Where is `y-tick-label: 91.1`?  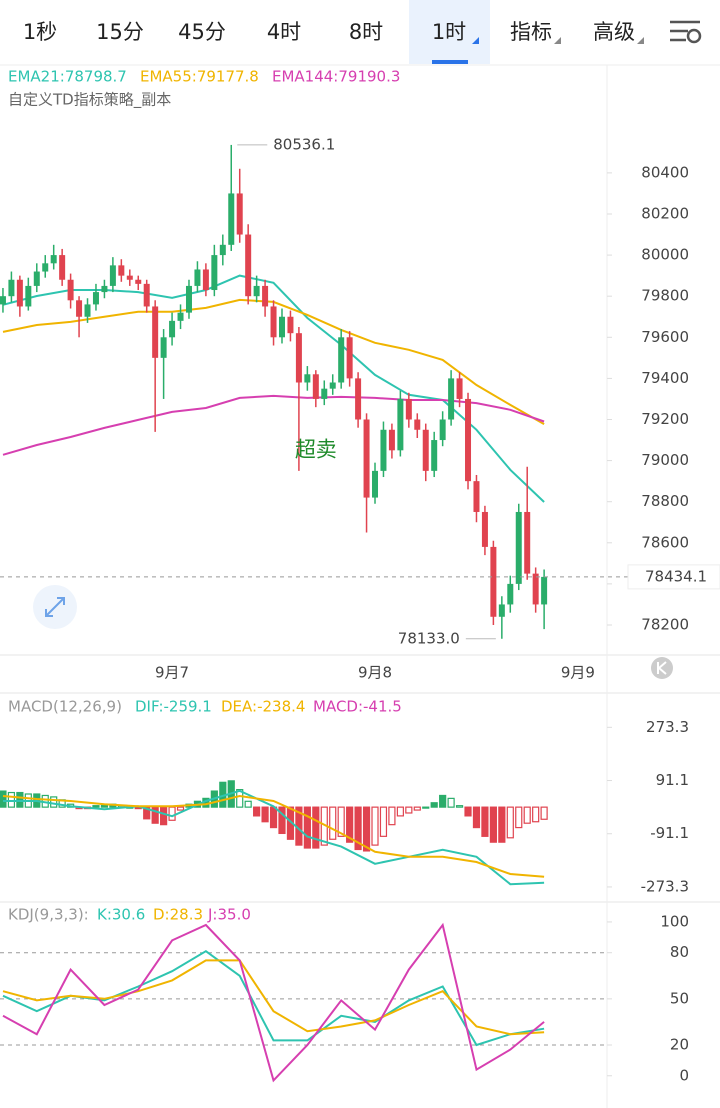
y-tick-label: 91.1 is located at coordinates (672, 780).